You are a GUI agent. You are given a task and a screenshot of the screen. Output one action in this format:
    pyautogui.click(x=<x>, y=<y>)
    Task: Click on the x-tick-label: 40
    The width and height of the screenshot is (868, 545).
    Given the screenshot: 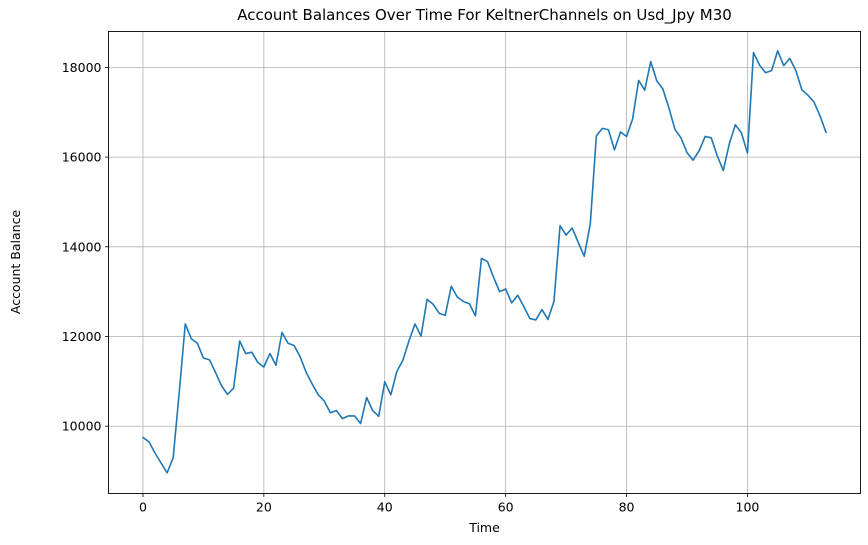 What is the action you would take?
    pyautogui.click(x=385, y=507)
    